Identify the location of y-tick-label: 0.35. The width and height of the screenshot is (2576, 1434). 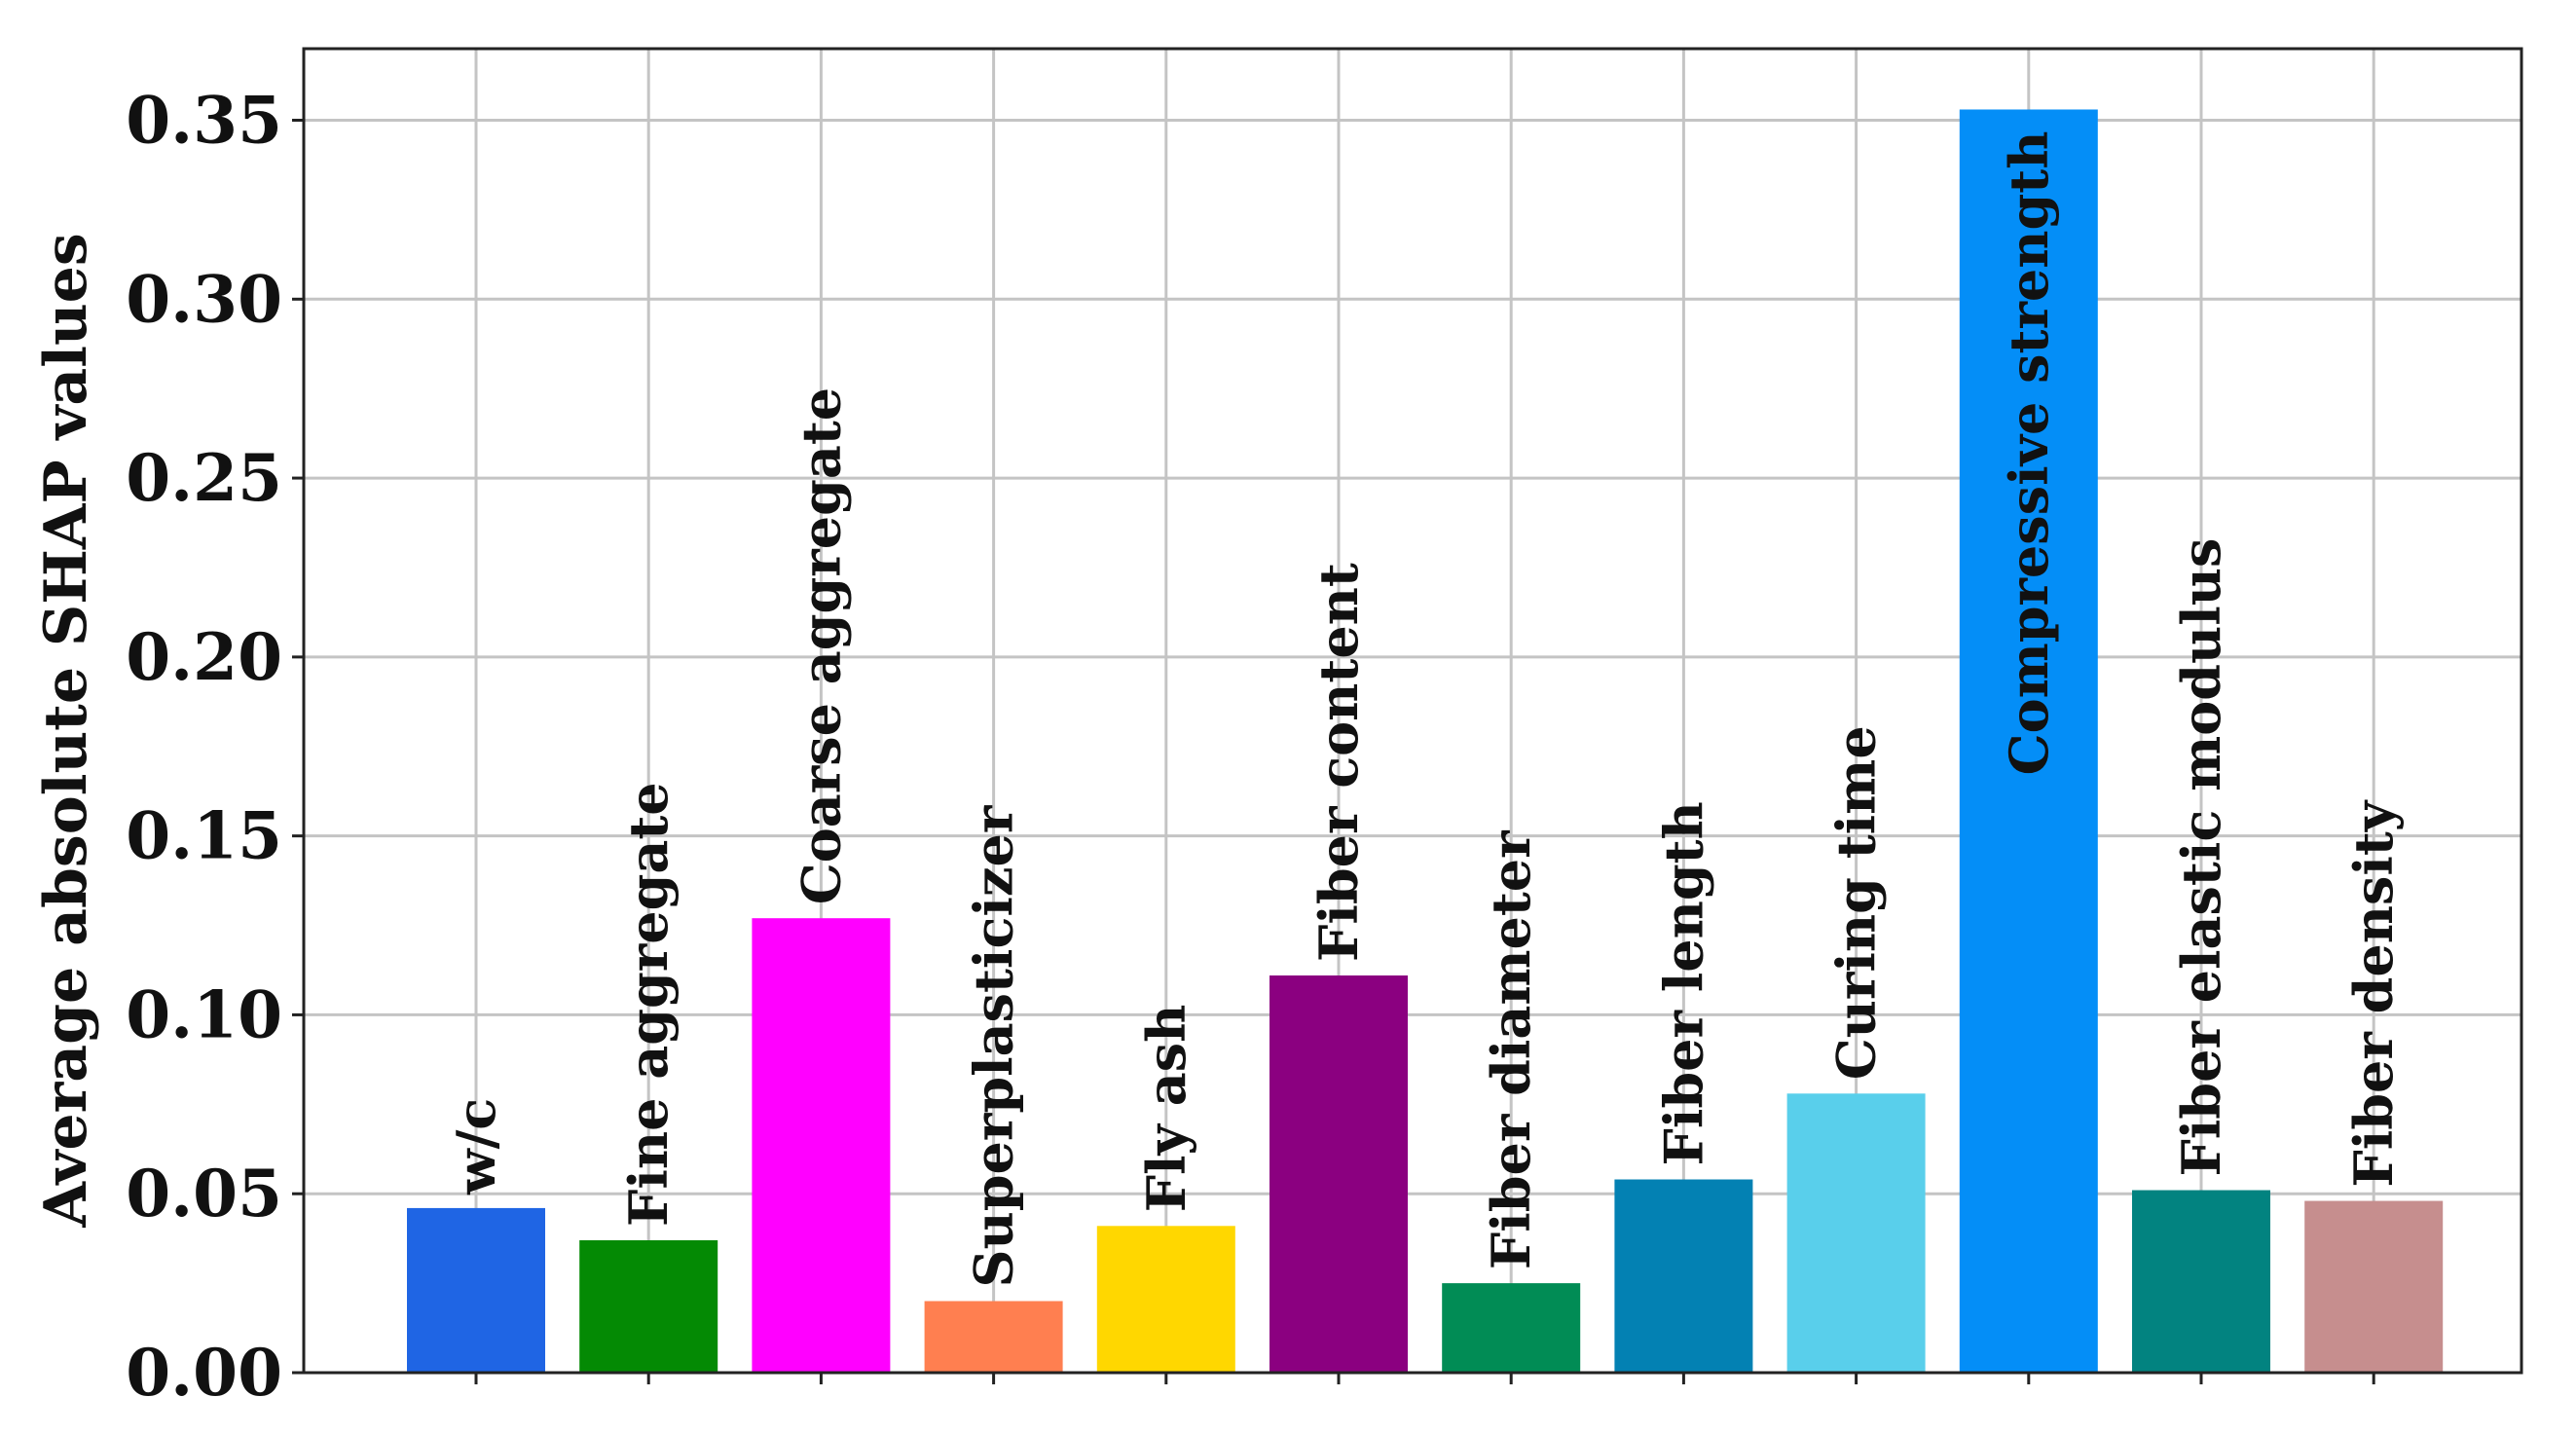
(204, 121).